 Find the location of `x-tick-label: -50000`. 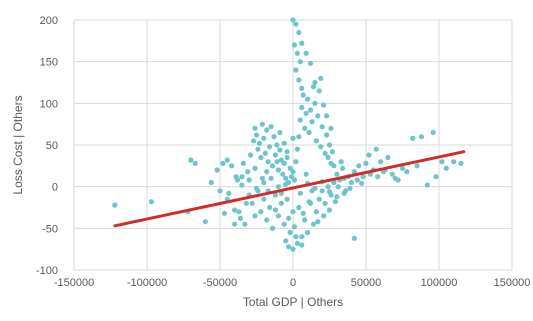

x-tick-label: -50000 is located at coordinates (220, 283).